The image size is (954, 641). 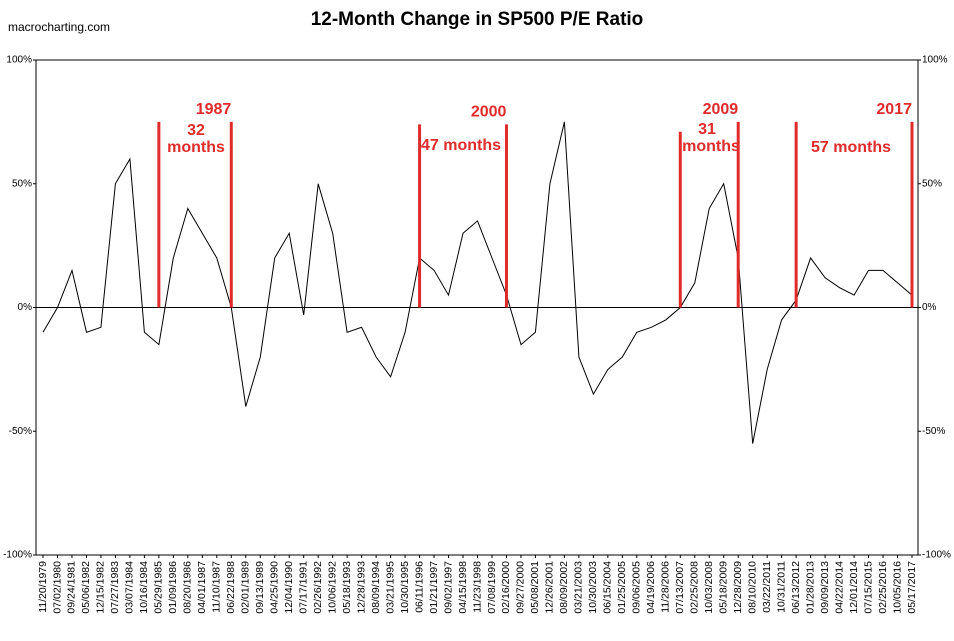 I want to click on x-tick-label: 01/28/2013, so click(x=810, y=587).